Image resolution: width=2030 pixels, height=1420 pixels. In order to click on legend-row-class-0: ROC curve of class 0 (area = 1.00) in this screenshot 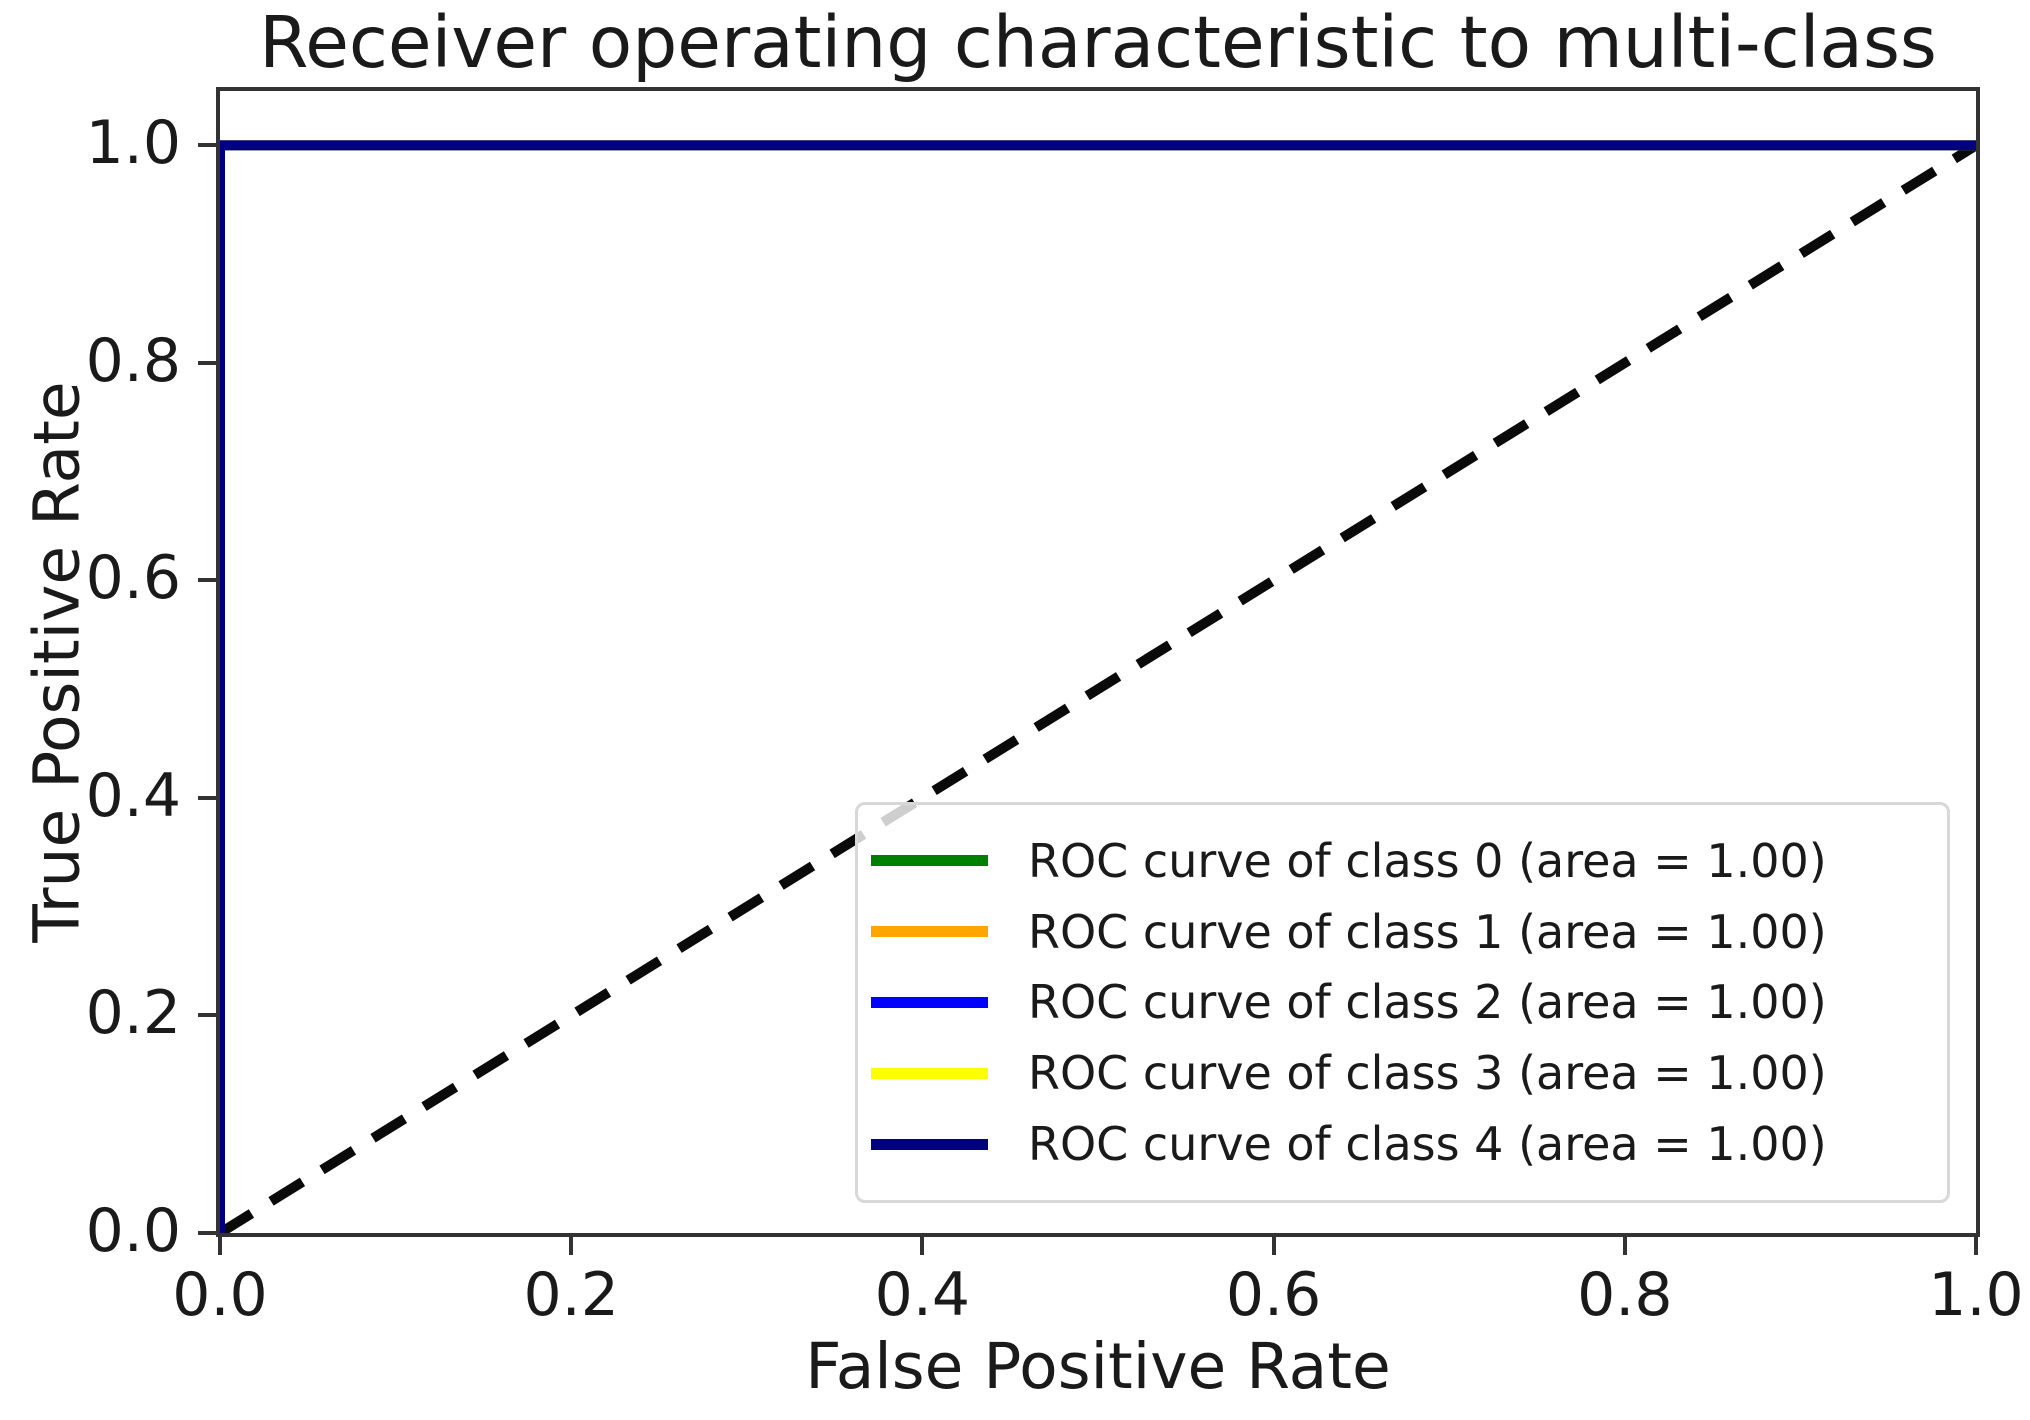, I will do `click(1402, 861)`.